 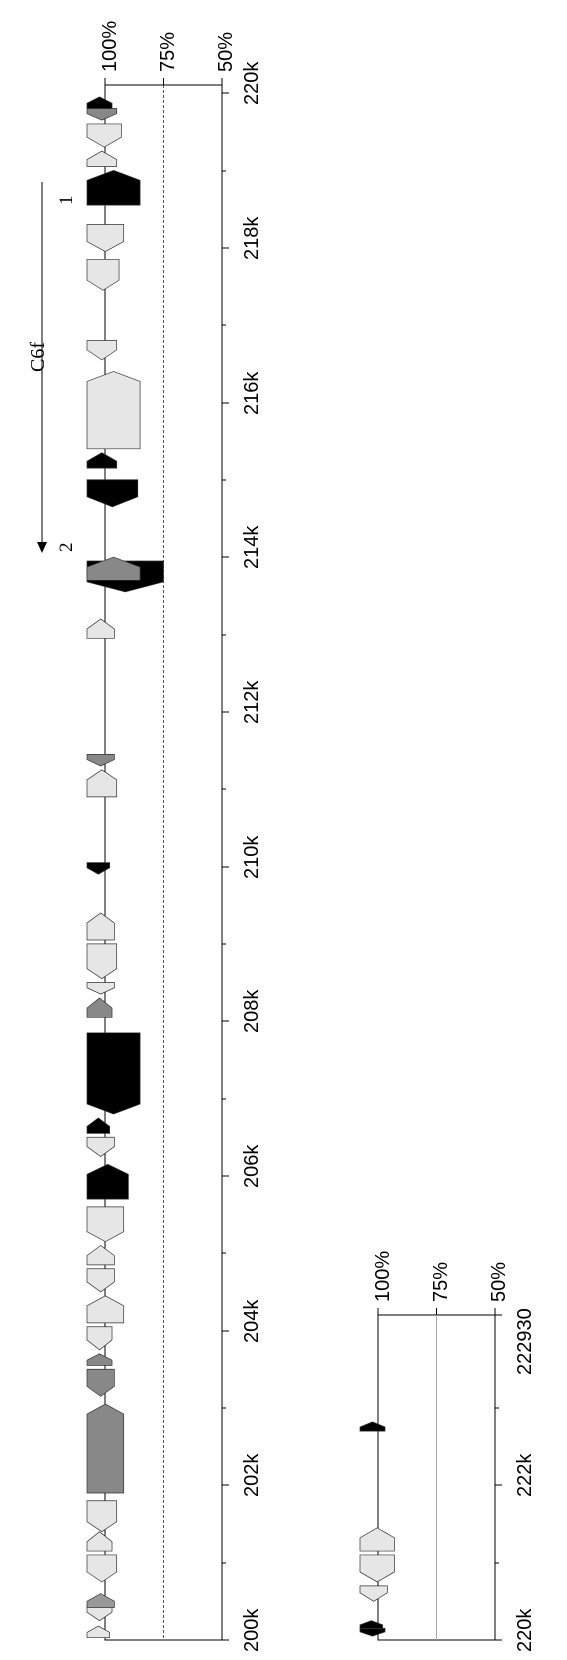 What do you see at coordinates (226, 52) in the screenshot?
I see `main-percent-label-50: 50%` at bounding box center [226, 52].